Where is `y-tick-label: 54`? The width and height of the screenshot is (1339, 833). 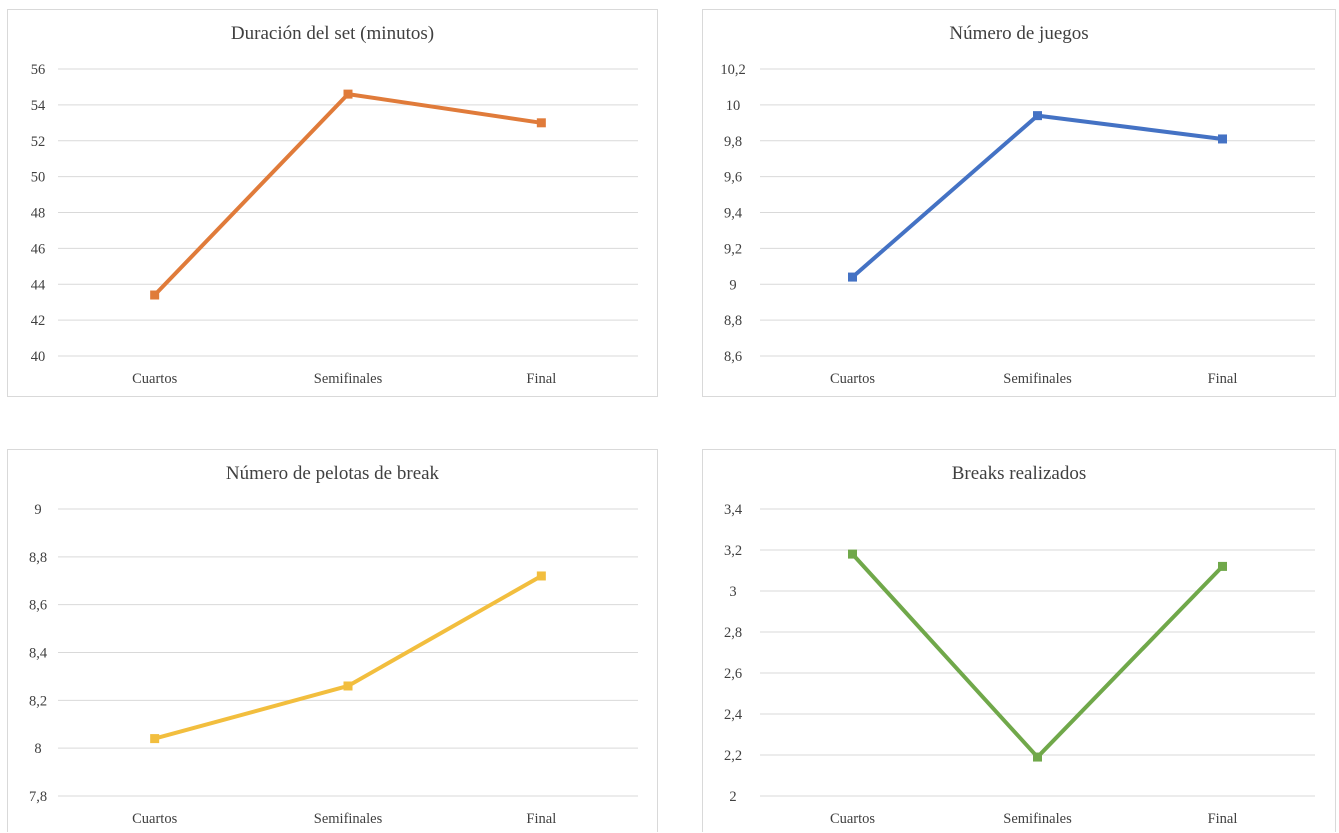 y-tick-label: 54 is located at coordinates (38, 106).